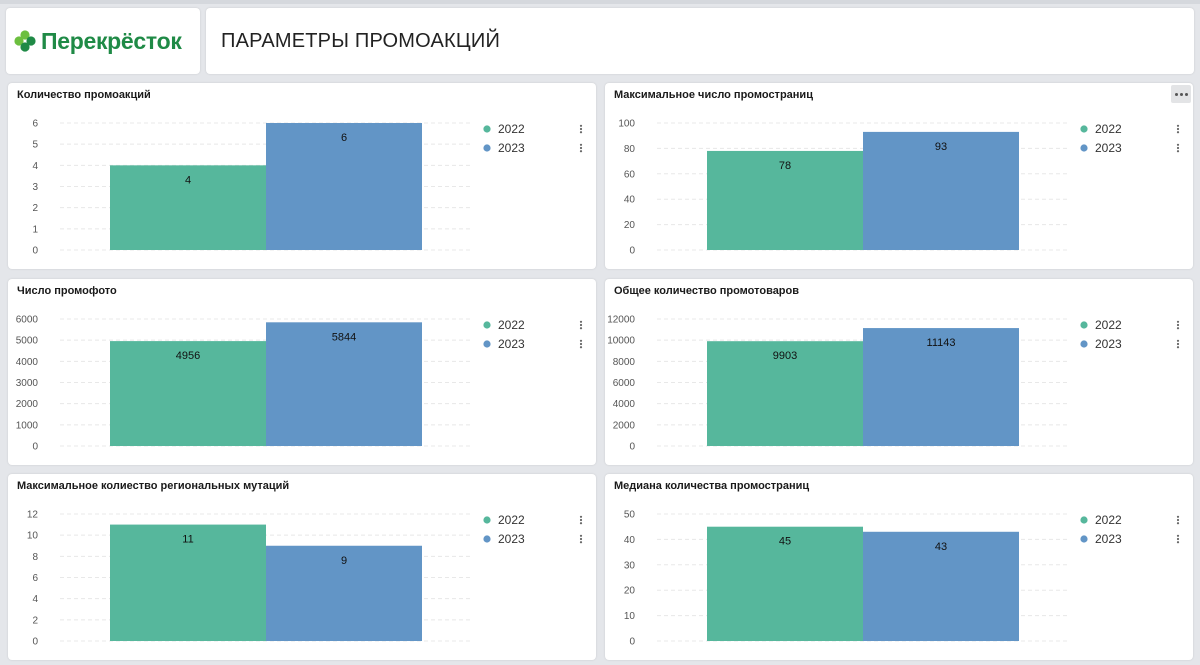 This screenshot has width=1200, height=665. Describe the element at coordinates (35, 145) in the screenshot. I see `y-tick-label: 5` at that location.